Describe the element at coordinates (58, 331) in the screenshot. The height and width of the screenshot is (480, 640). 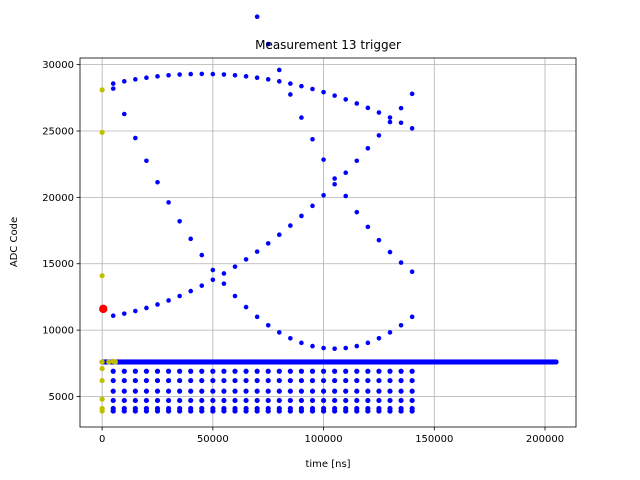
I see `y-tick-label: 10000` at that location.